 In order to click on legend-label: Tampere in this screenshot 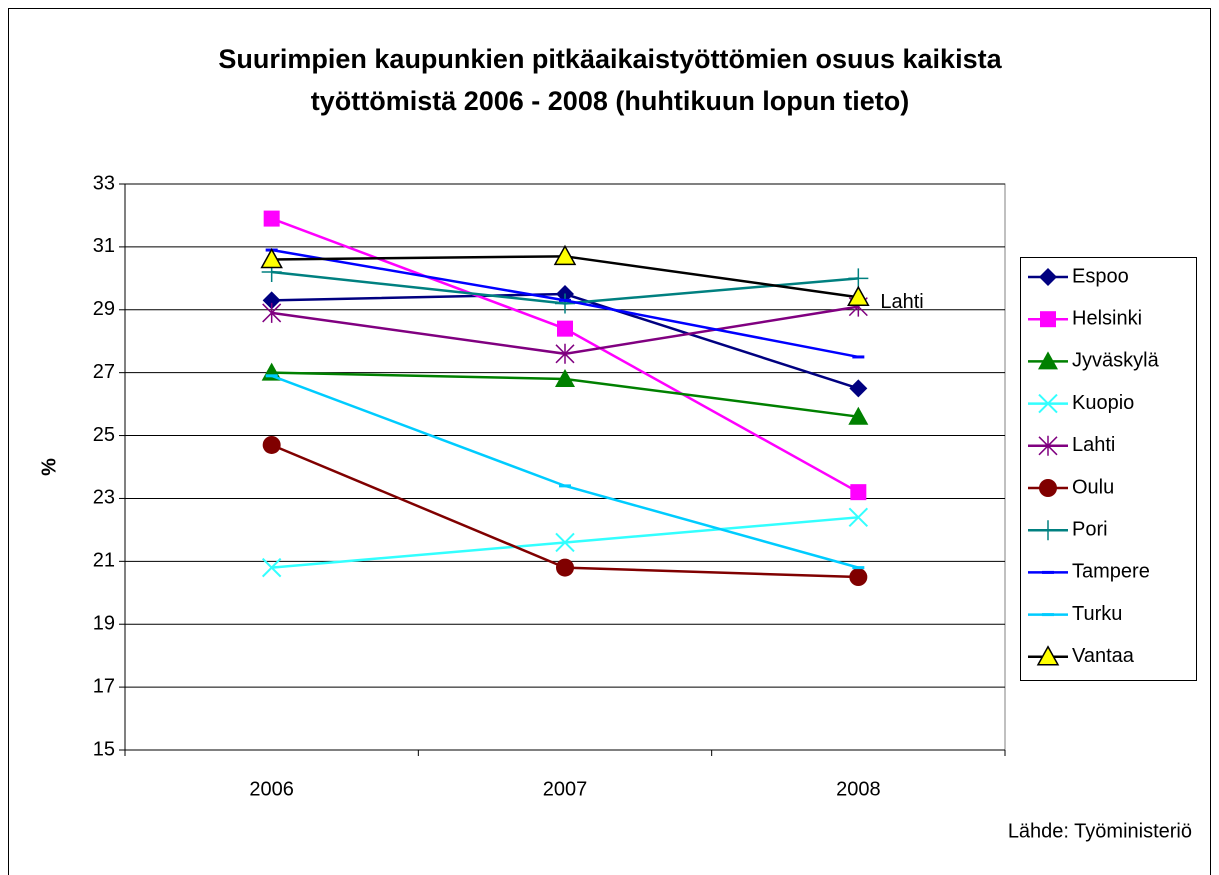, I will do `click(1111, 572)`.